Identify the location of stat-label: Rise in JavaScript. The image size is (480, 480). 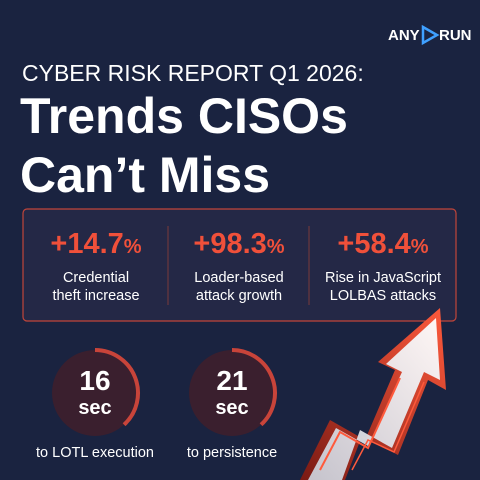
(383, 278).